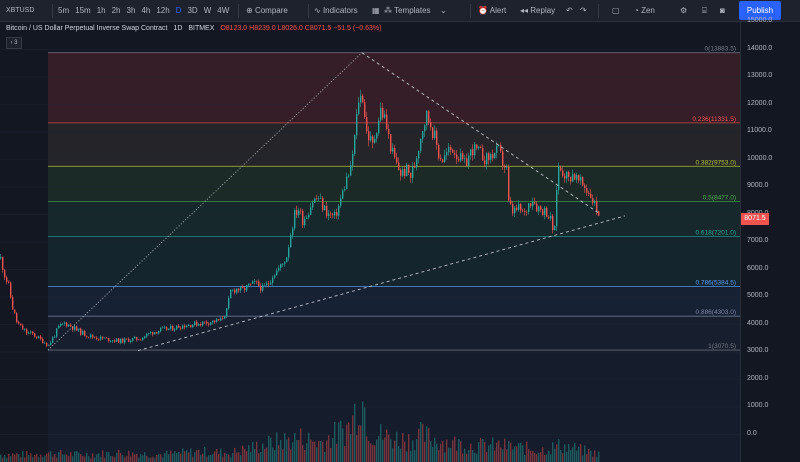 The image size is (800, 462). Describe the element at coordinates (483, 10) in the screenshot. I see `alert-icon: ⏰` at that location.